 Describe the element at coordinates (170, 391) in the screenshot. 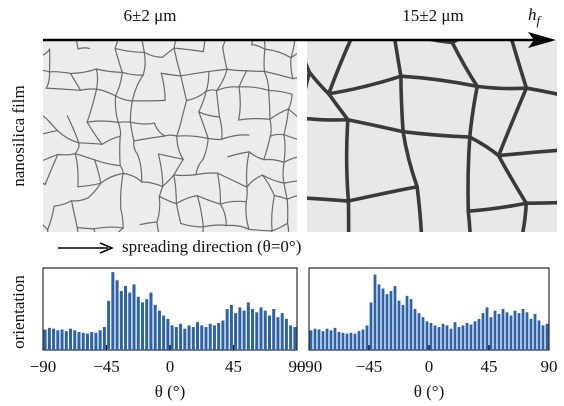

I see `x-axis-label: θ (°)` at that location.